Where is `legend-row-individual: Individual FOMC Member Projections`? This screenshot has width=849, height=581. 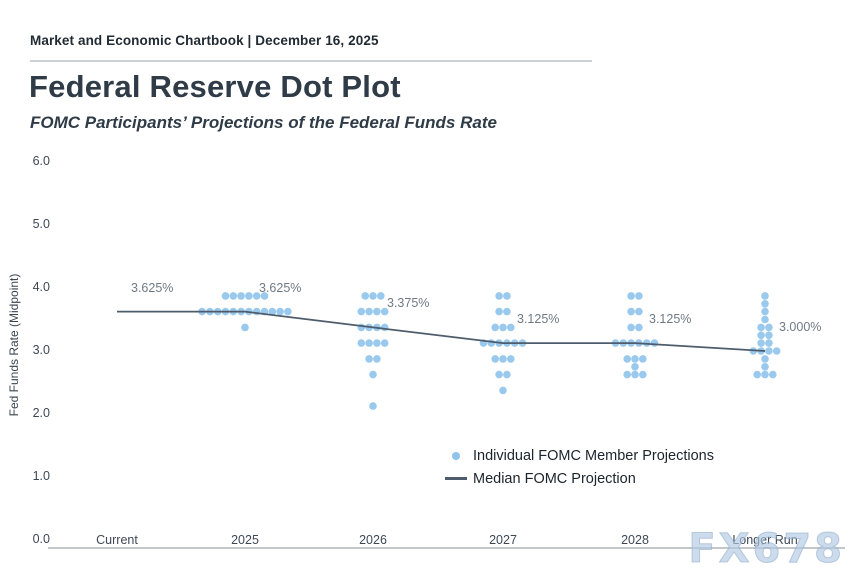 legend-row-individual: Individual FOMC Member Projections is located at coordinates (578, 455).